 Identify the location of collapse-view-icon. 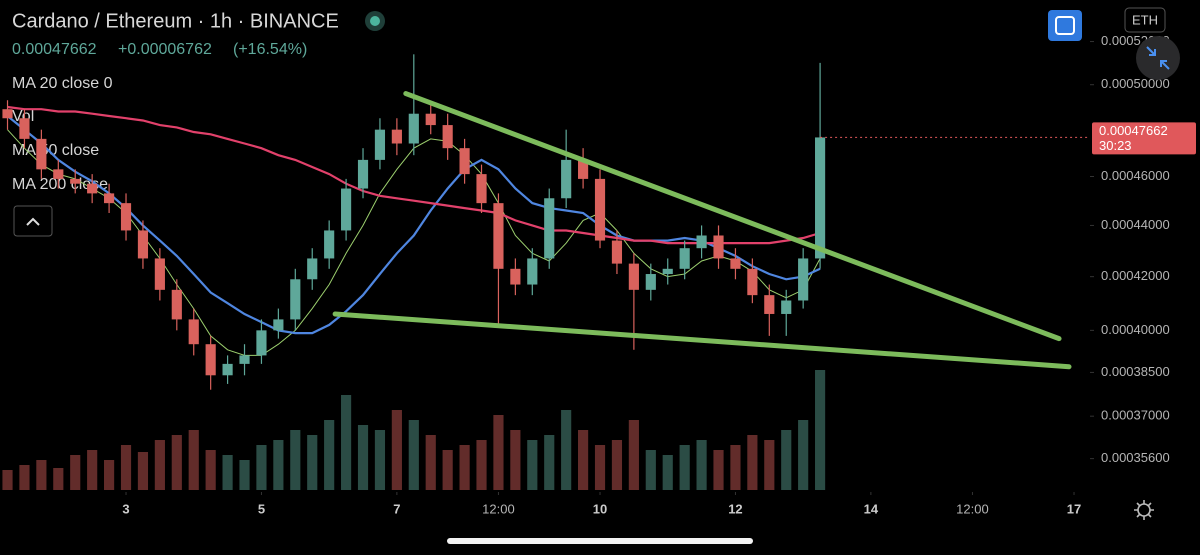
(1158, 58).